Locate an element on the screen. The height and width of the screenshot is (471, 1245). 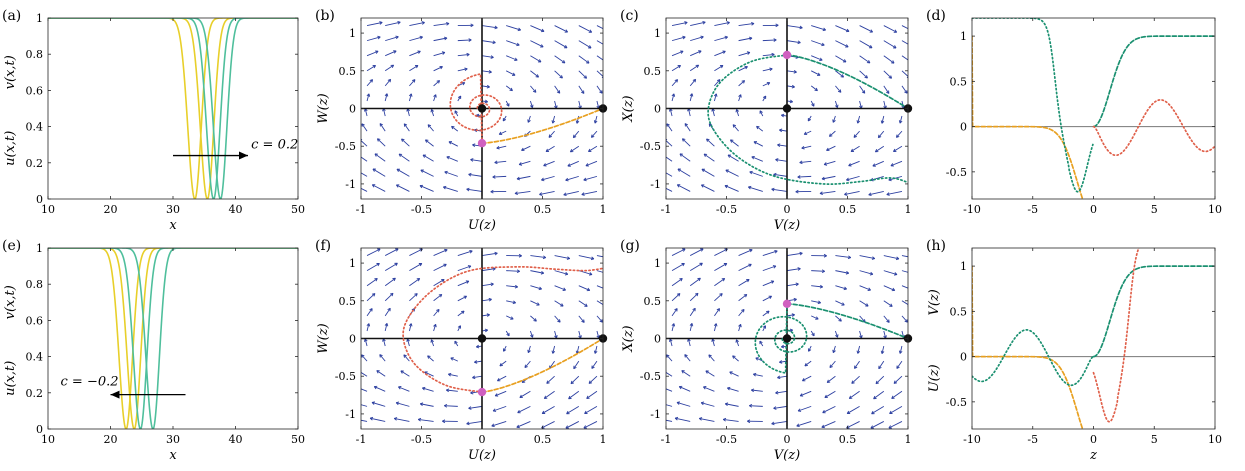
panel-label: (c) is located at coordinates (629, 16).